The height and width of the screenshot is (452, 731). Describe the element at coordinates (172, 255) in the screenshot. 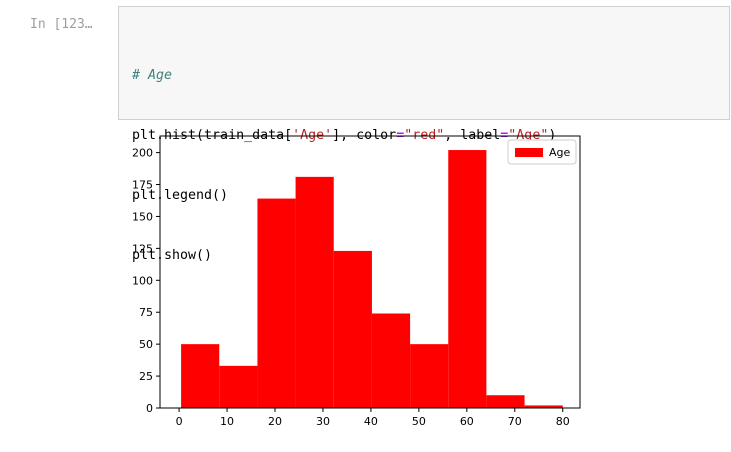

I see `code-line-4: plt.show()` at that location.